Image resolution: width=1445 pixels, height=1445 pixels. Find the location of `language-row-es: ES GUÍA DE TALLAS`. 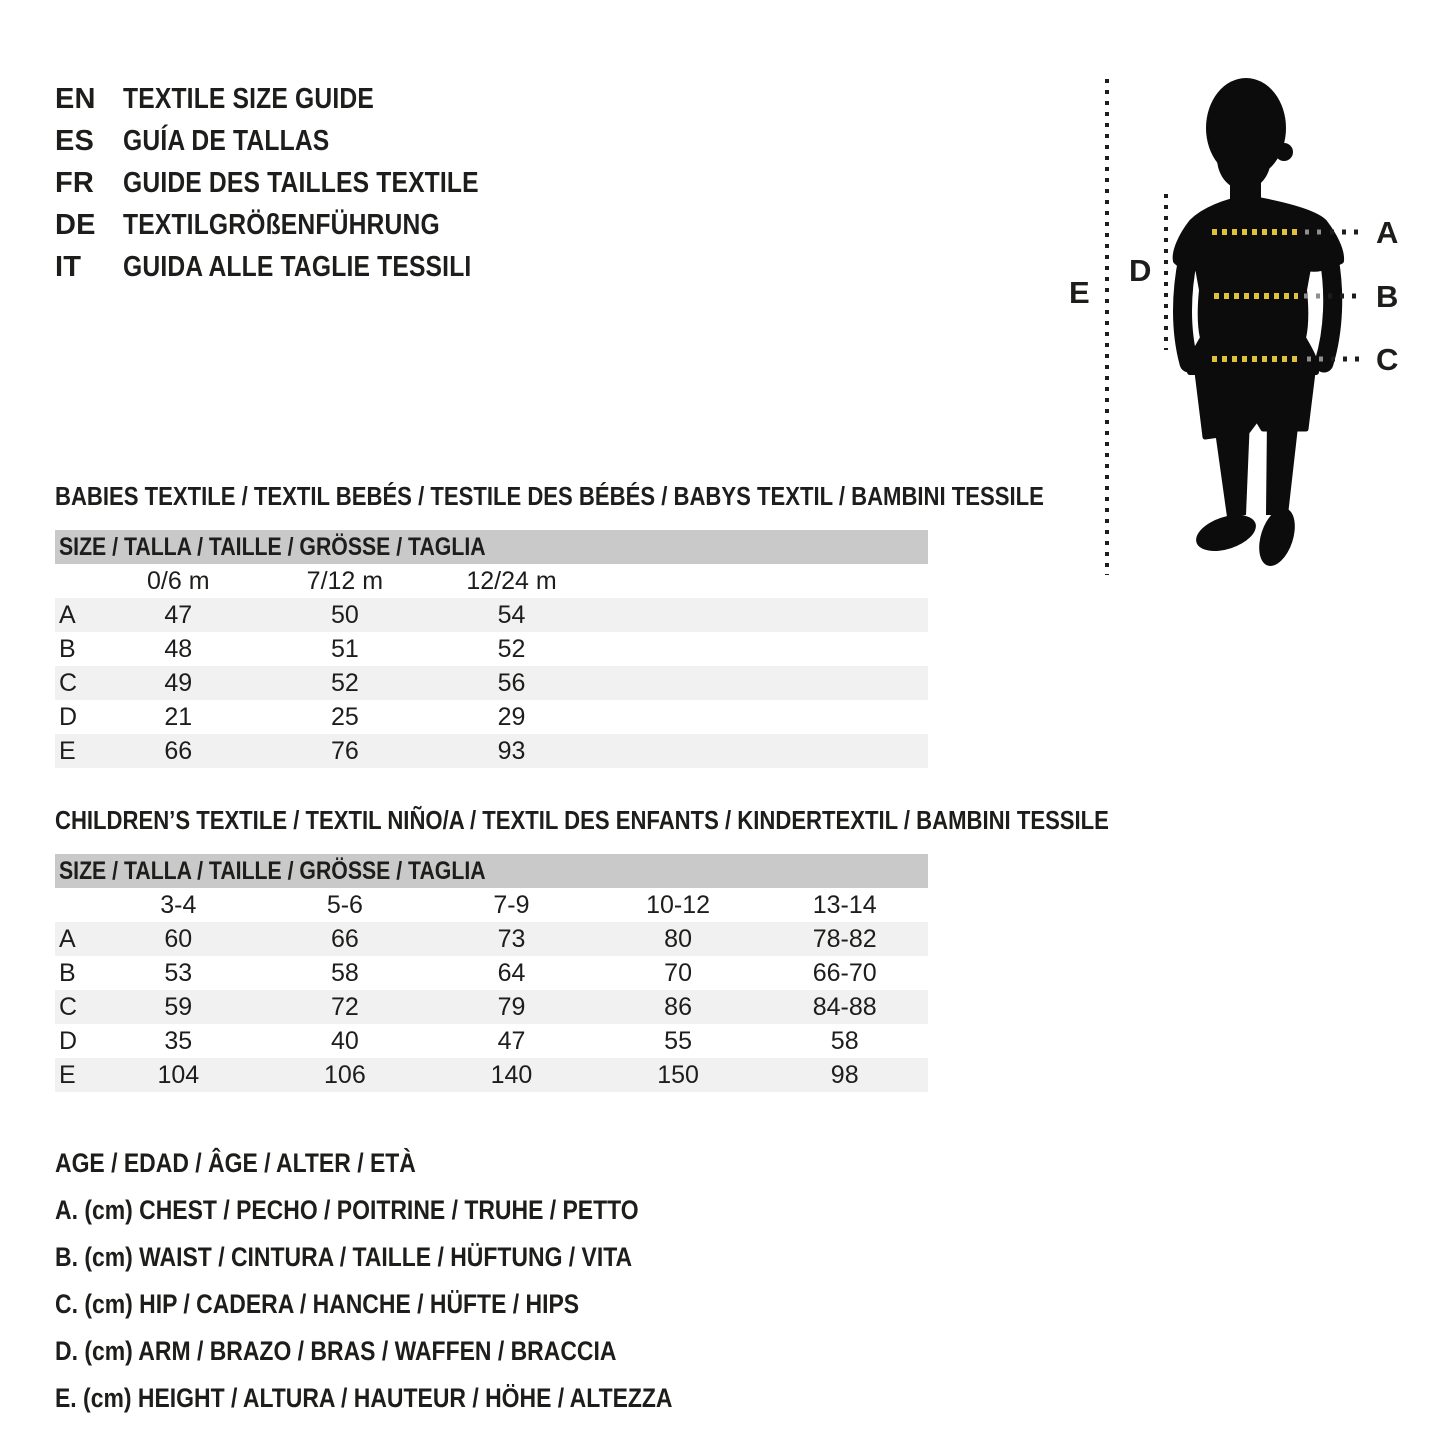

language-row-es: ES GUÍA DE TALLAS is located at coordinates (298, 141).